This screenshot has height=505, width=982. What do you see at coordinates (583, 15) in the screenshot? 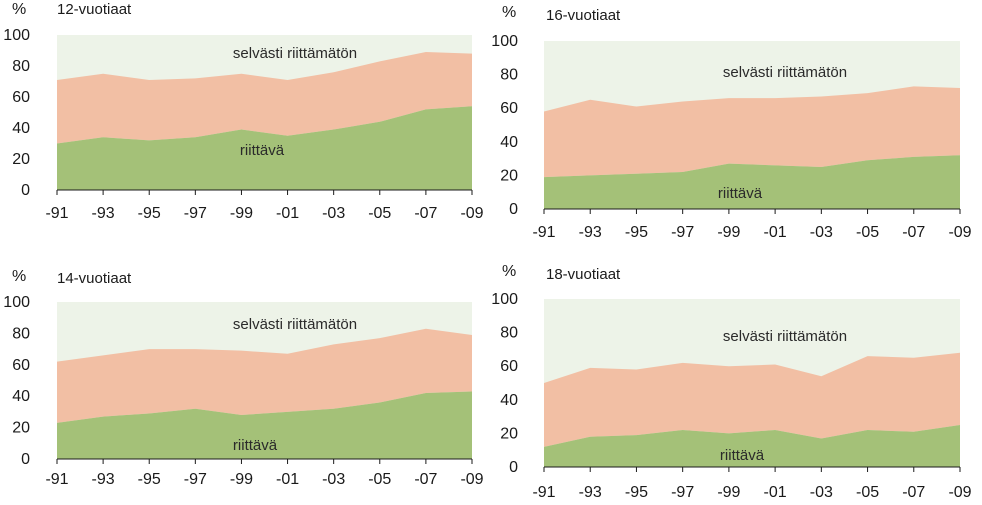
I see `chart-title: 16-vuotiaat` at bounding box center [583, 15].